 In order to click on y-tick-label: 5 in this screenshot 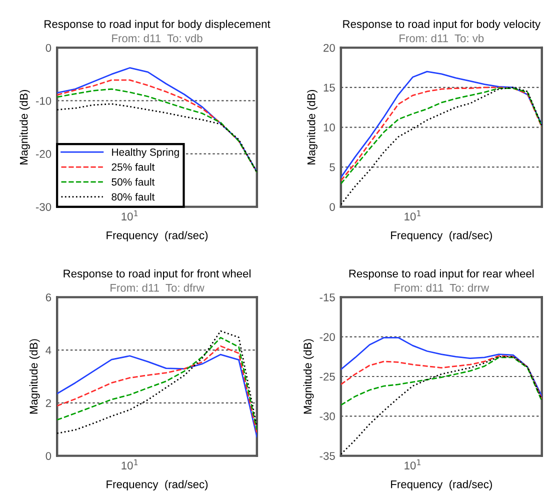, I will do `click(332, 167)`.